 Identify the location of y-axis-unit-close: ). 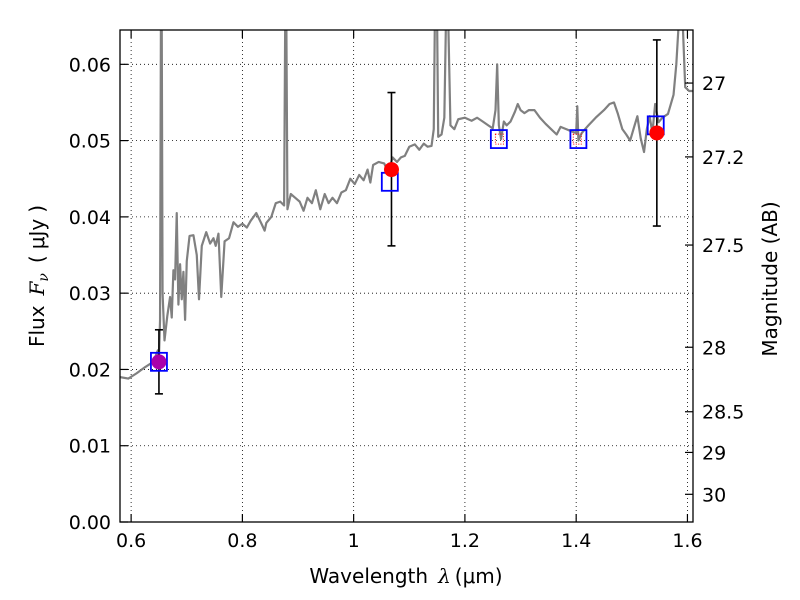
(37, 209).